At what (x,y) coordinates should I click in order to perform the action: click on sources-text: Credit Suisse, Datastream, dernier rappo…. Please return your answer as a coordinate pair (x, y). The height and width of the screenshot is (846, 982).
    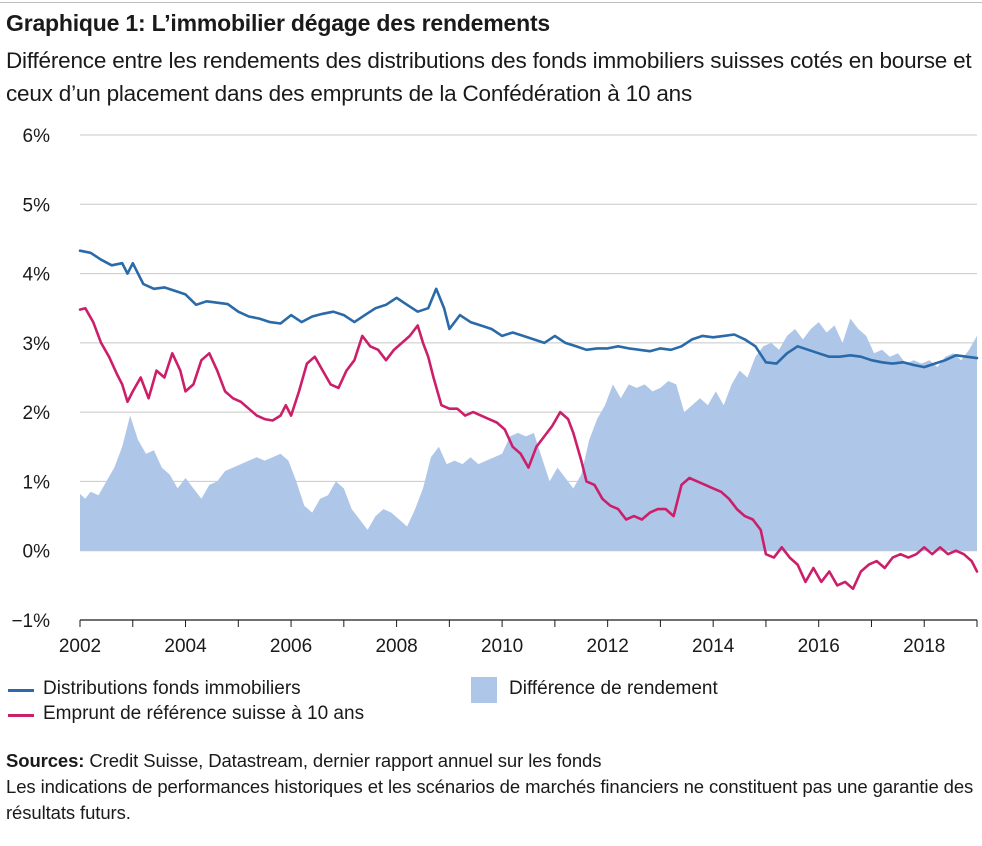
    Looking at the image, I should click on (343, 760).